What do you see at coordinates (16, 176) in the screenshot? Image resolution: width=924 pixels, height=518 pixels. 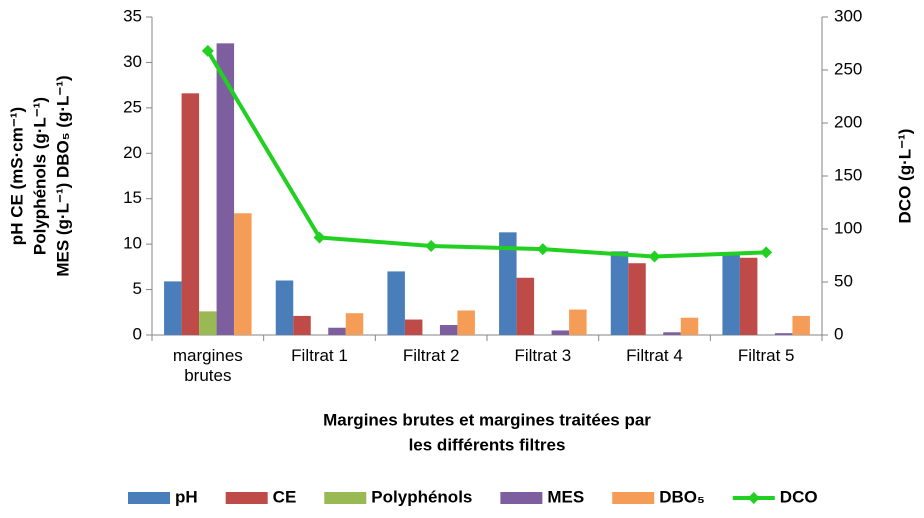 I see `y-axis-title: pH CE (mS·cm⁻¹)` at bounding box center [16, 176].